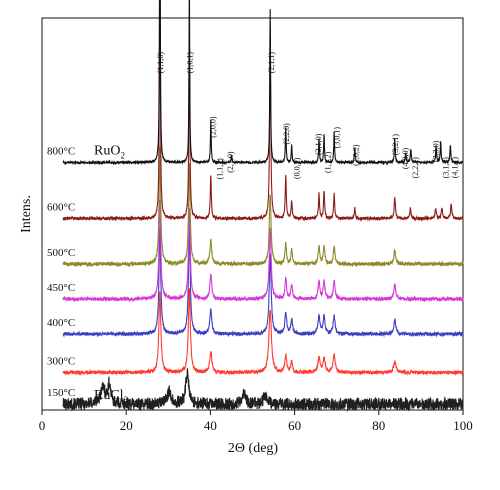  Describe the element at coordinates (263, 390) in the screenshot. I see `series-line-150c` at that location.